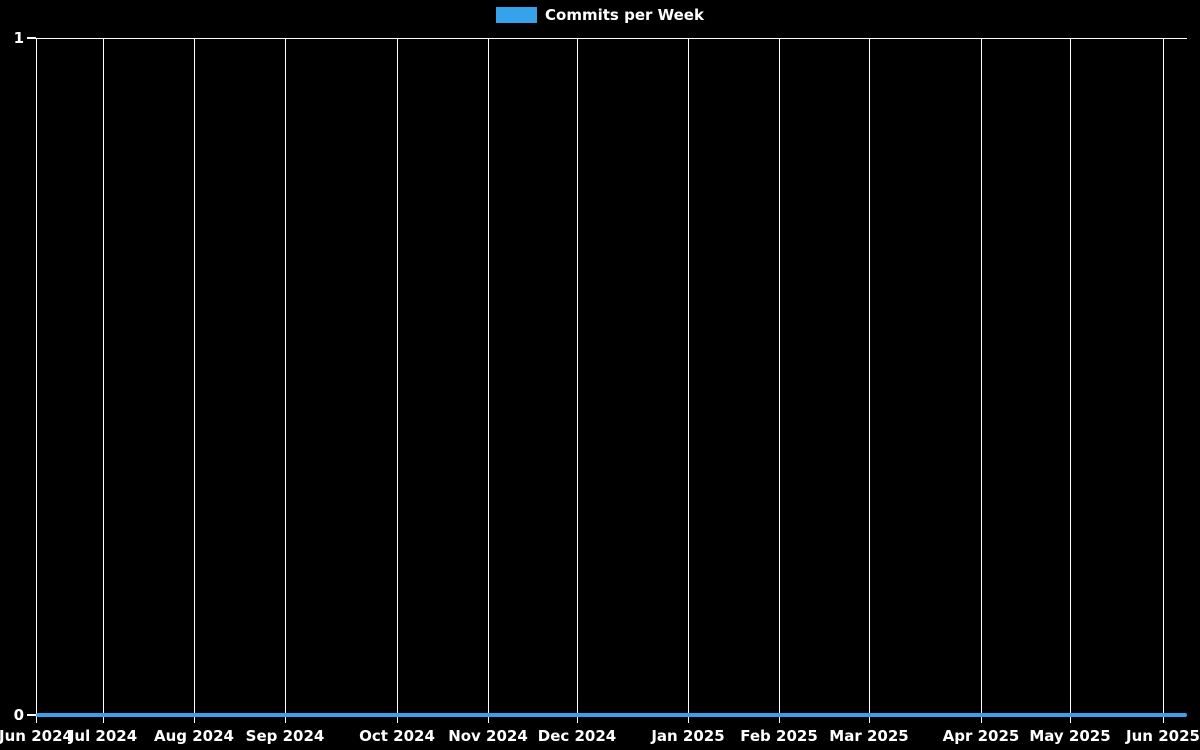  Describe the element at coordinates (103, 380) in the screenshot. I see `x-gridline-jul-2024` at that location.